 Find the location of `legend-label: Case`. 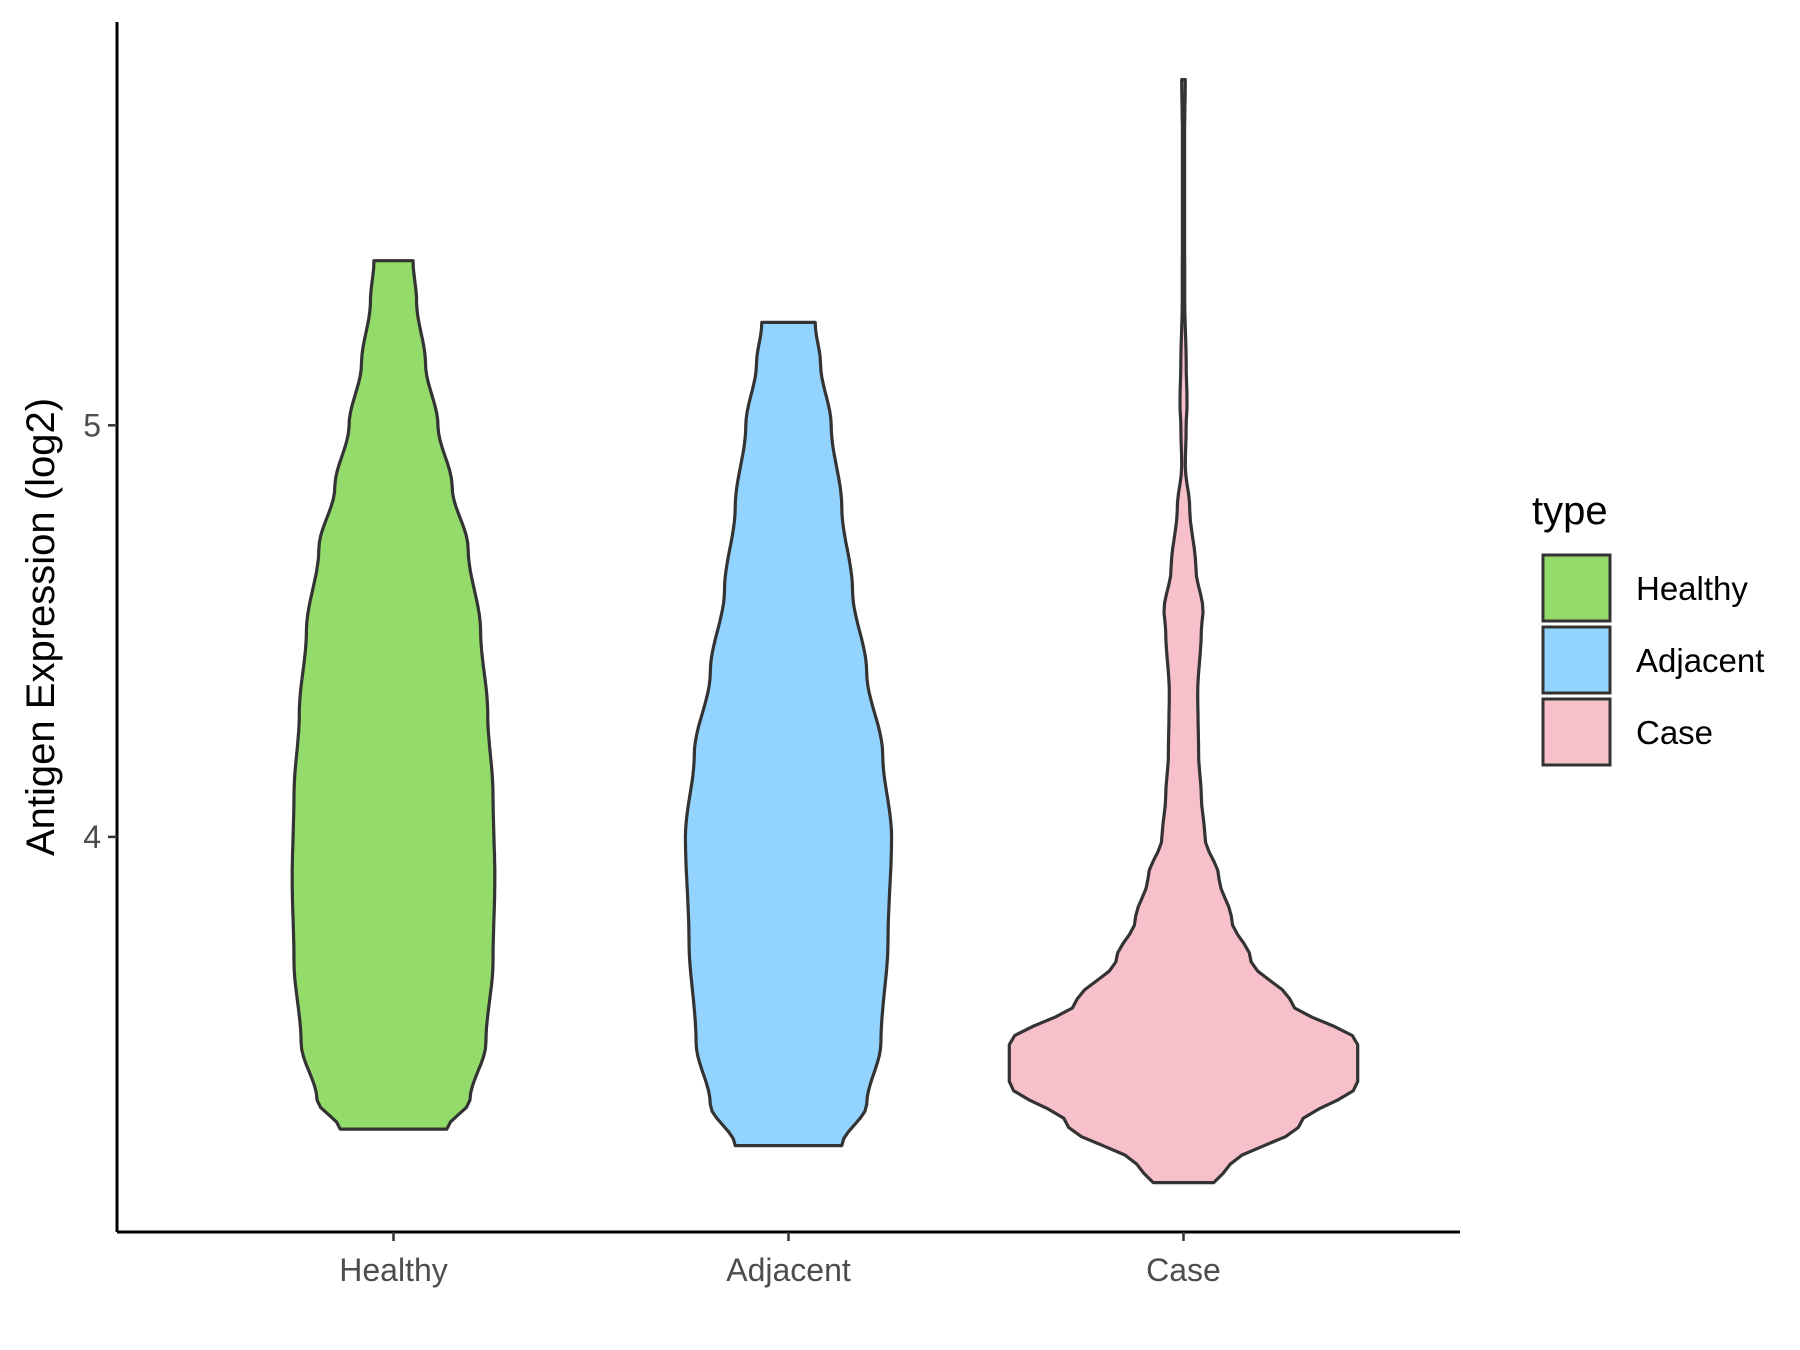

legend-label: Case is located at coordinates (1674, 732).